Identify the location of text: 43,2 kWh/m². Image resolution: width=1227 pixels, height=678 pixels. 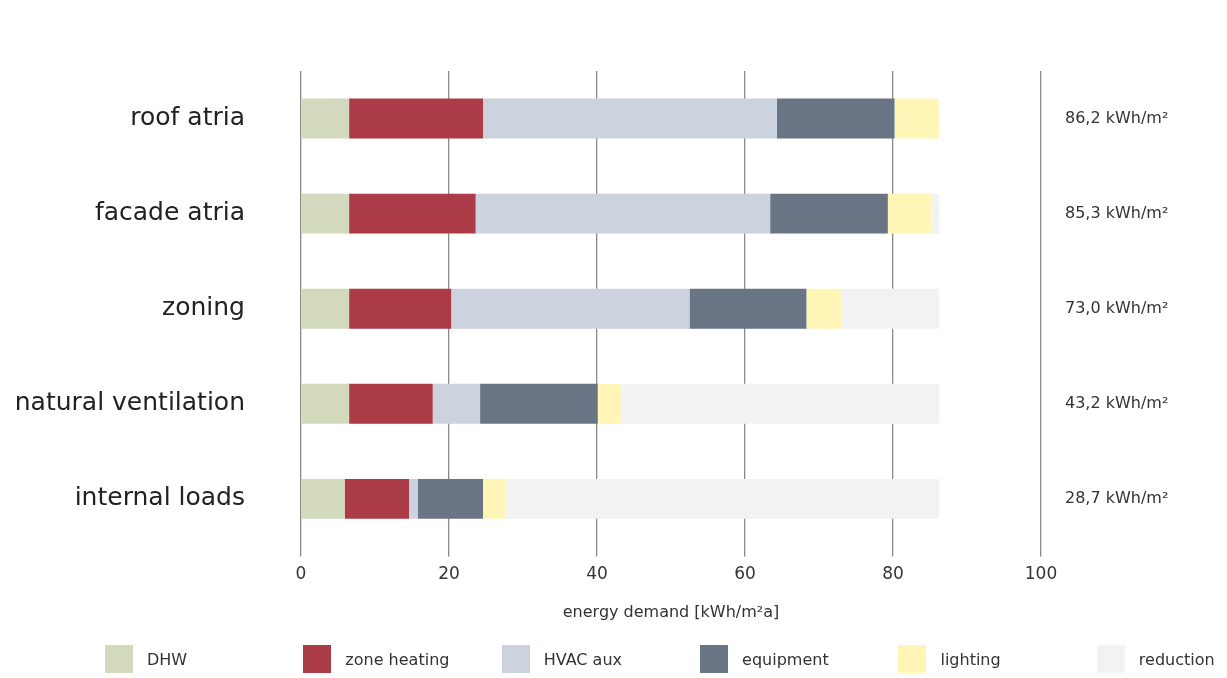
(1117, 402).